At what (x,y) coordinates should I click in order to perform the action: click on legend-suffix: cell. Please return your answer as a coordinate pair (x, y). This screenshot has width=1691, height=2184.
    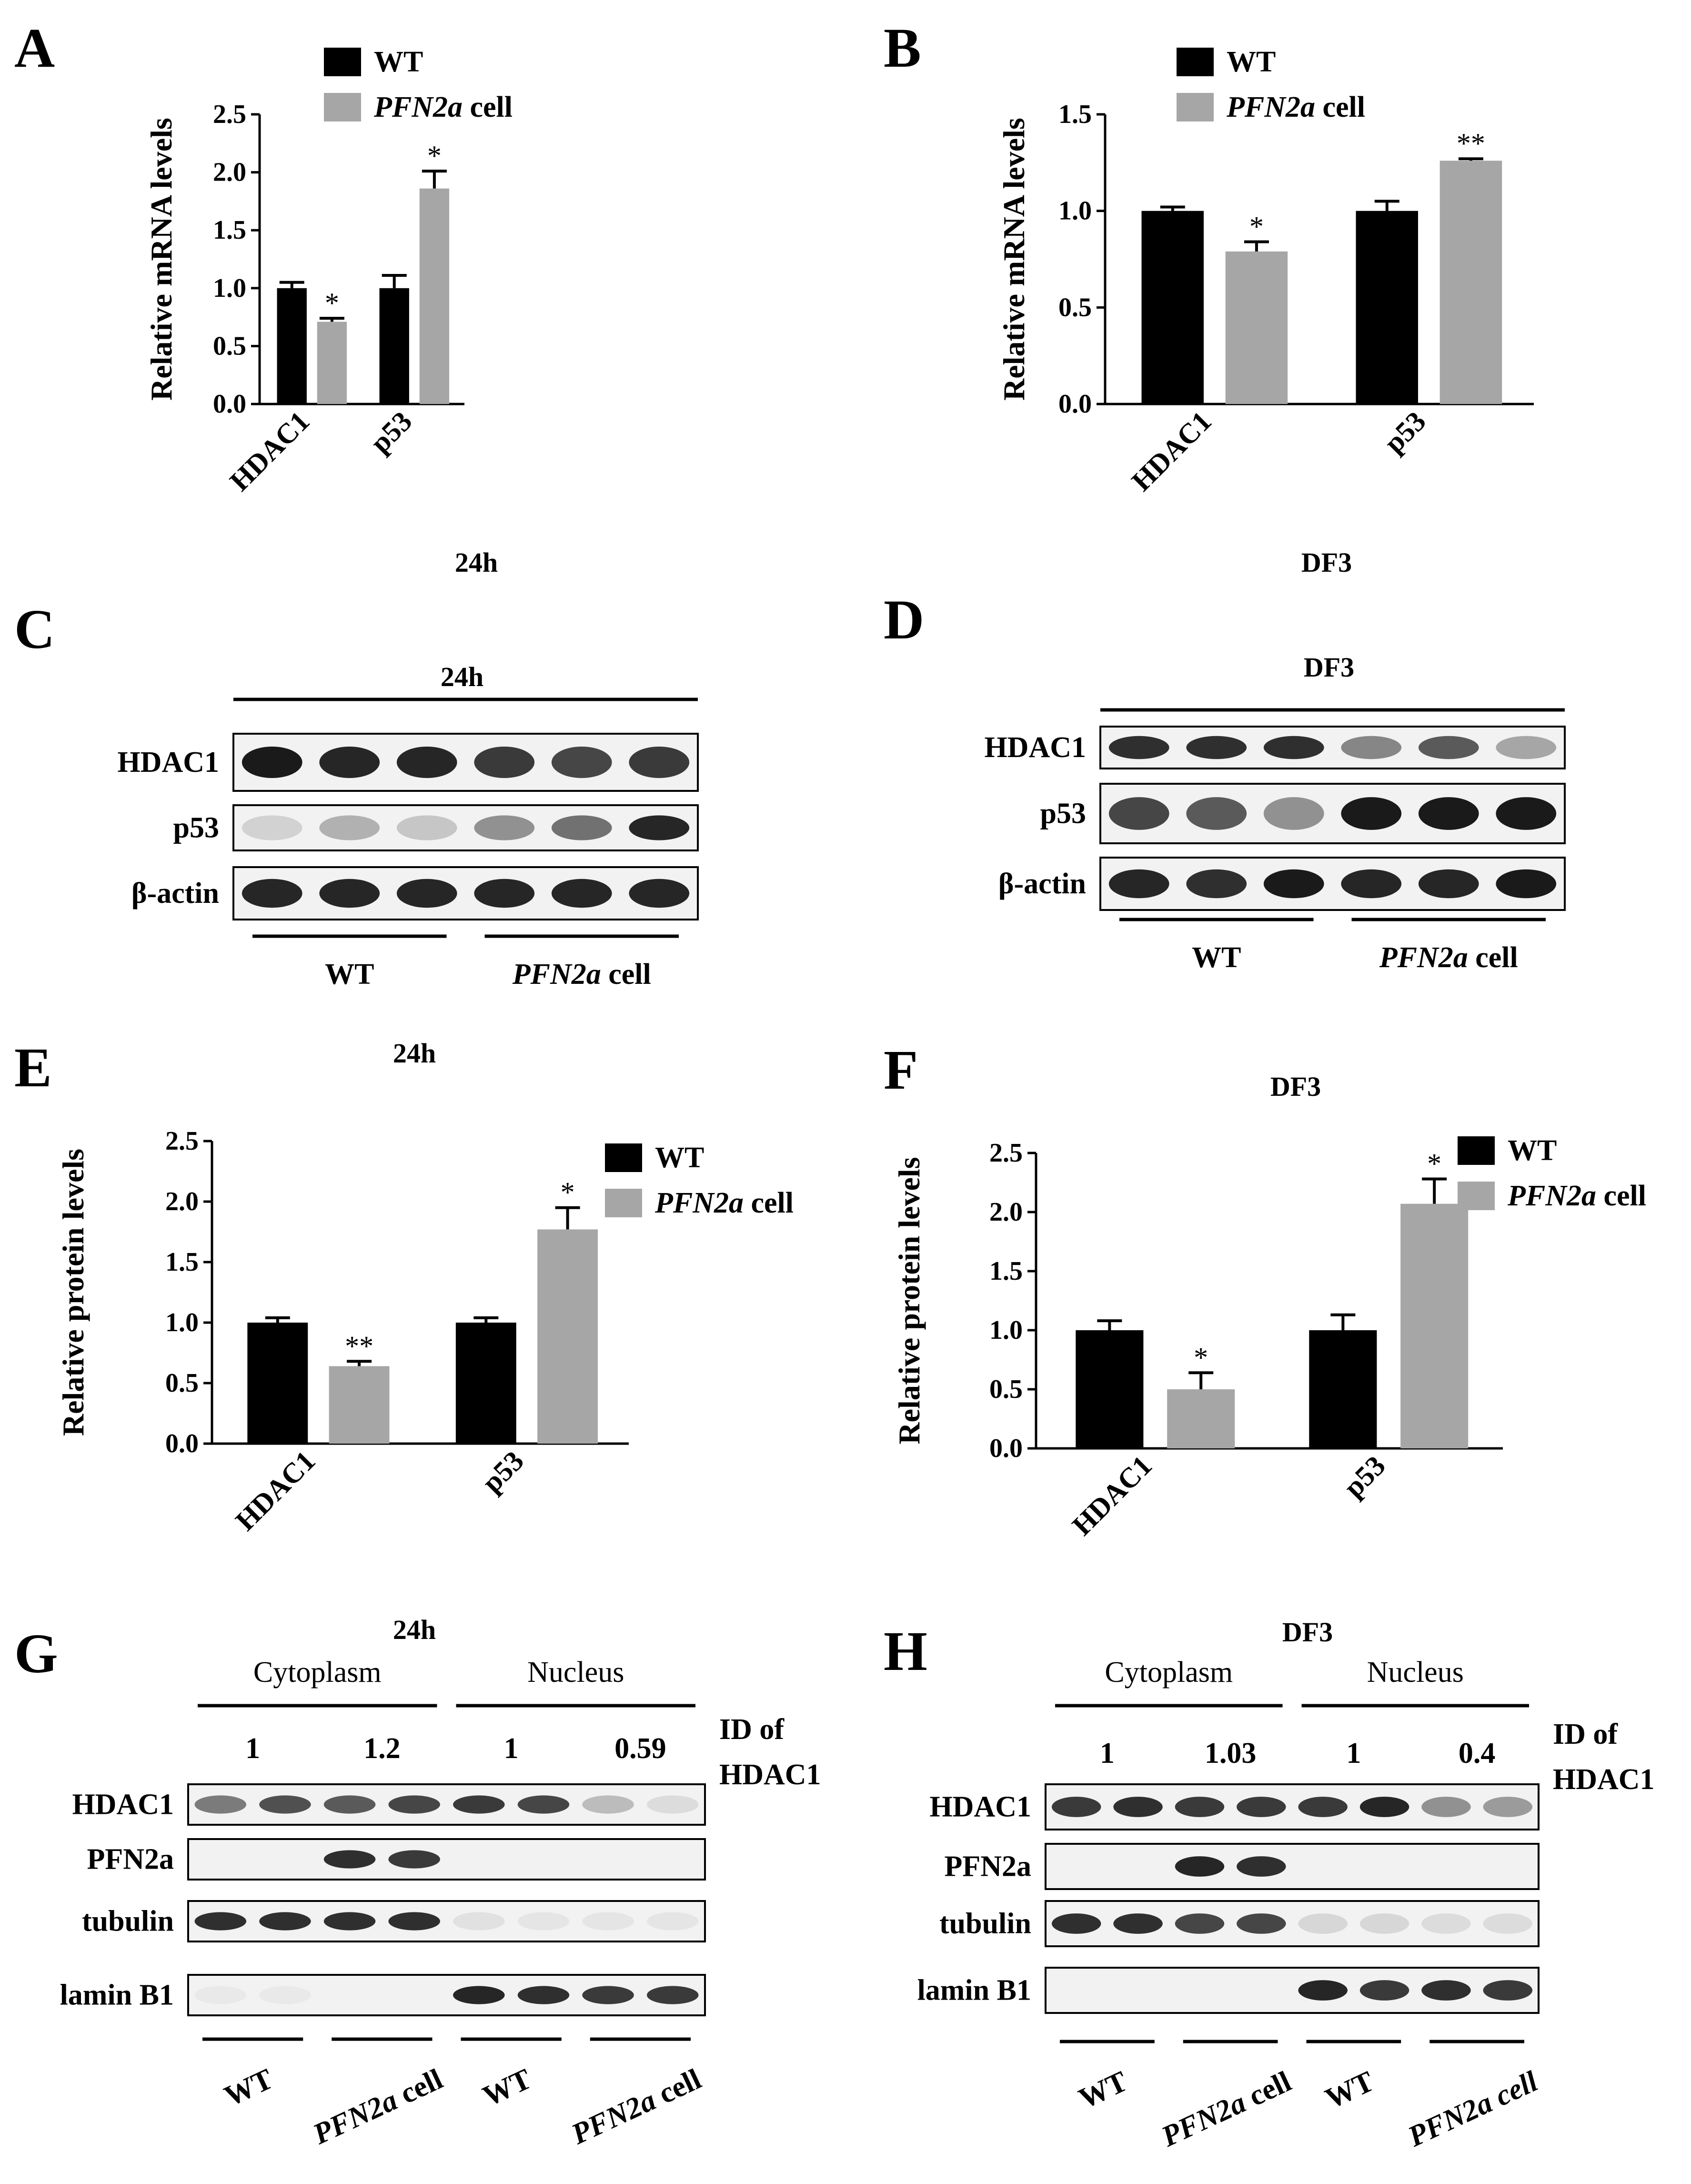
    Looking at the image, I should click on (626, 975).